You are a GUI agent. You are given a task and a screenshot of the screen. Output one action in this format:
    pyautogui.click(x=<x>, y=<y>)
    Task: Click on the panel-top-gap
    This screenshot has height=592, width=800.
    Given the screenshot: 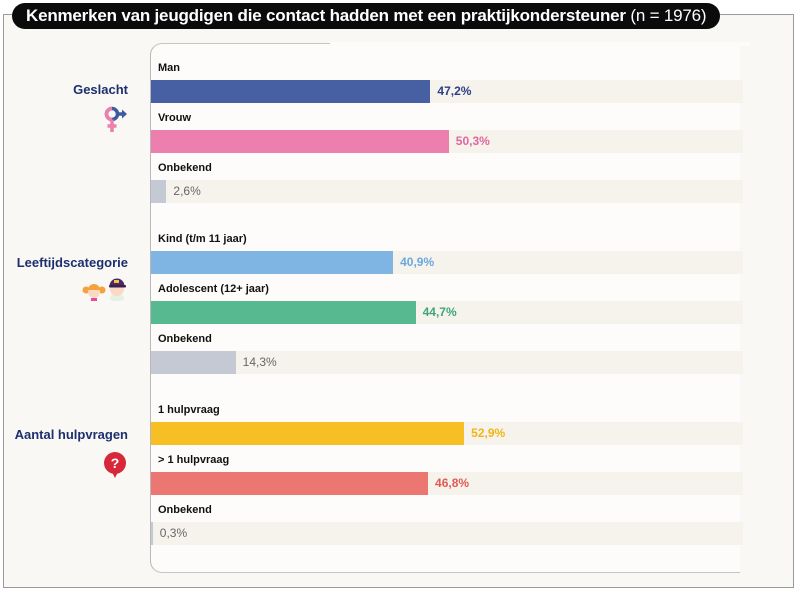 What is the action you would take?
    pyautogui.click(x=540, y=44)
    